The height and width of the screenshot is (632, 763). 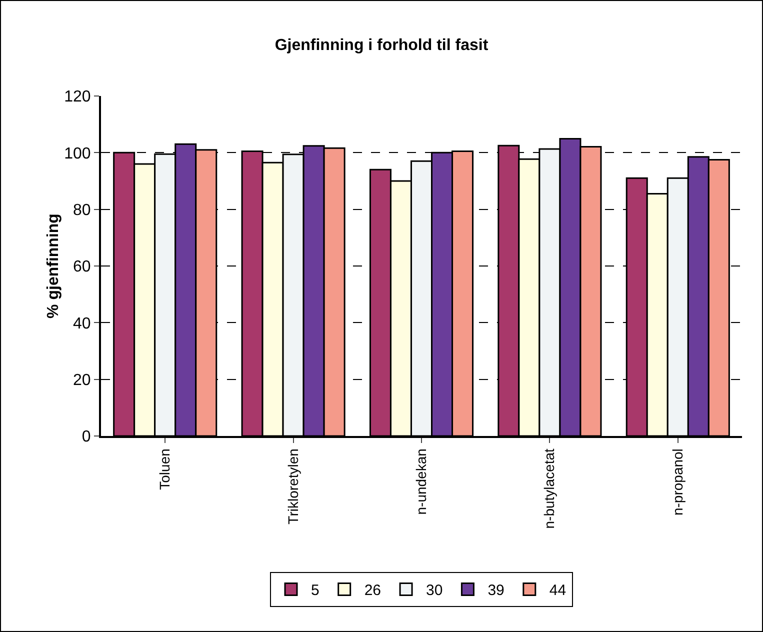 I want to click on y-tick-label: 100, so click(x=77, y=153).